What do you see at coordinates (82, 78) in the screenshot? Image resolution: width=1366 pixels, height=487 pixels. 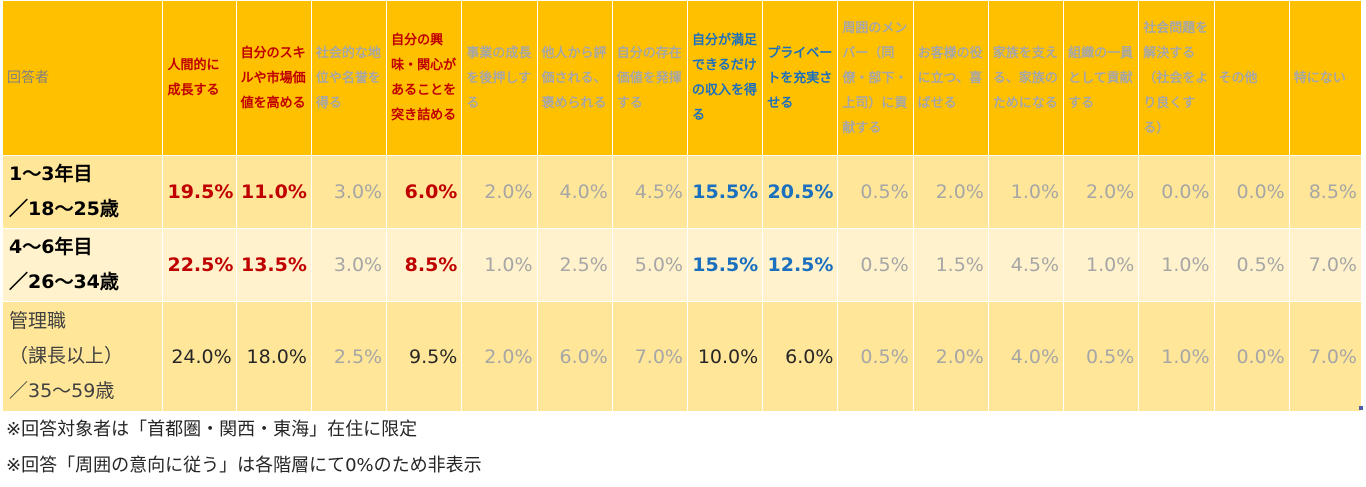 I see `header-respondent: 回答者` at bounding box center [82, 78].